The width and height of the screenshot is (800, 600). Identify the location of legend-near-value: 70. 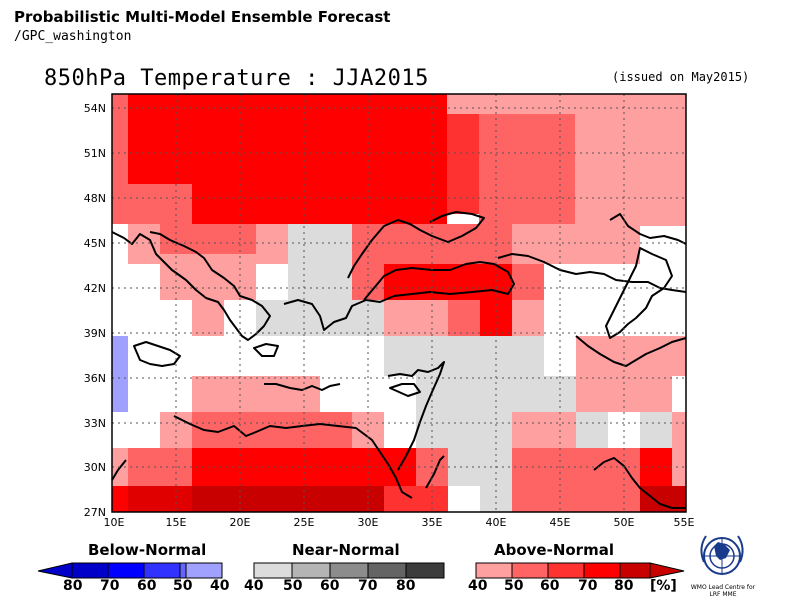
(368, 586).